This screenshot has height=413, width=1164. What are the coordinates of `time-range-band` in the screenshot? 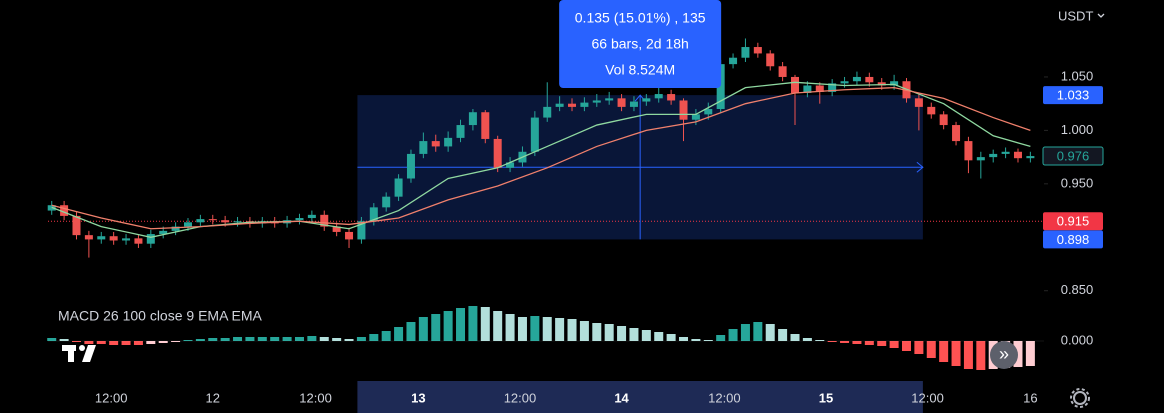 It's located at (640, 397).